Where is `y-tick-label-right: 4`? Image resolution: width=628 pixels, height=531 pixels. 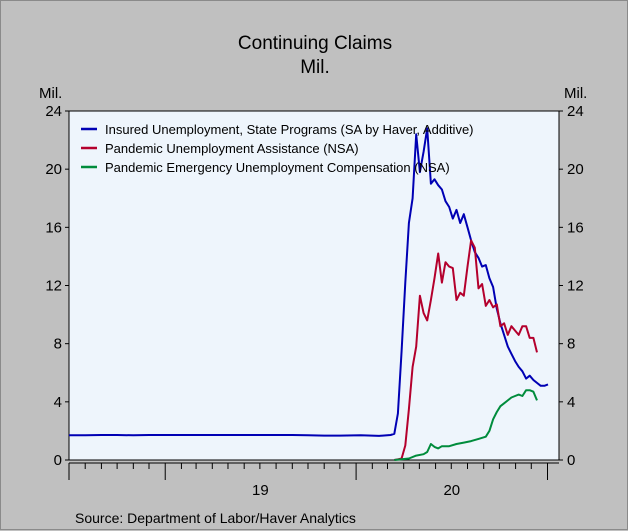
y-tick-label-right: 4 is located at coordinates (571, 402).